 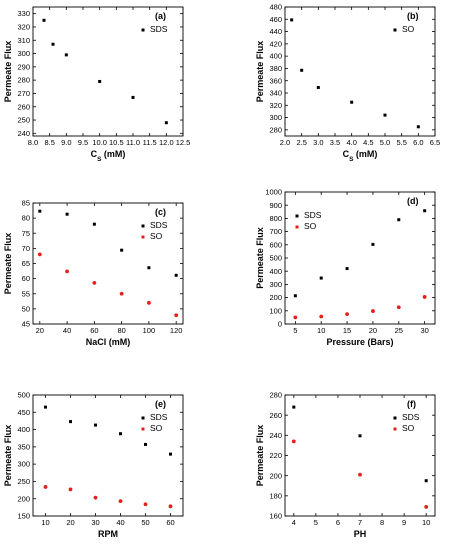 What do you see at coordinates (156, 428) in the screenshot?
I see `legend-label: SO` at bounding box center [156, 428].